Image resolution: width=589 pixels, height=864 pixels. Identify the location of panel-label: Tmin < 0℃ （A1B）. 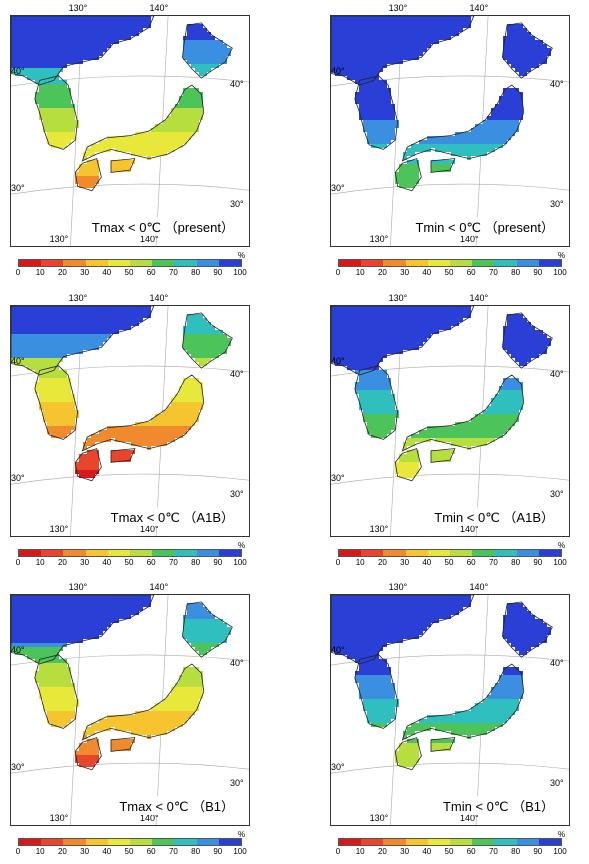
(494, 516).